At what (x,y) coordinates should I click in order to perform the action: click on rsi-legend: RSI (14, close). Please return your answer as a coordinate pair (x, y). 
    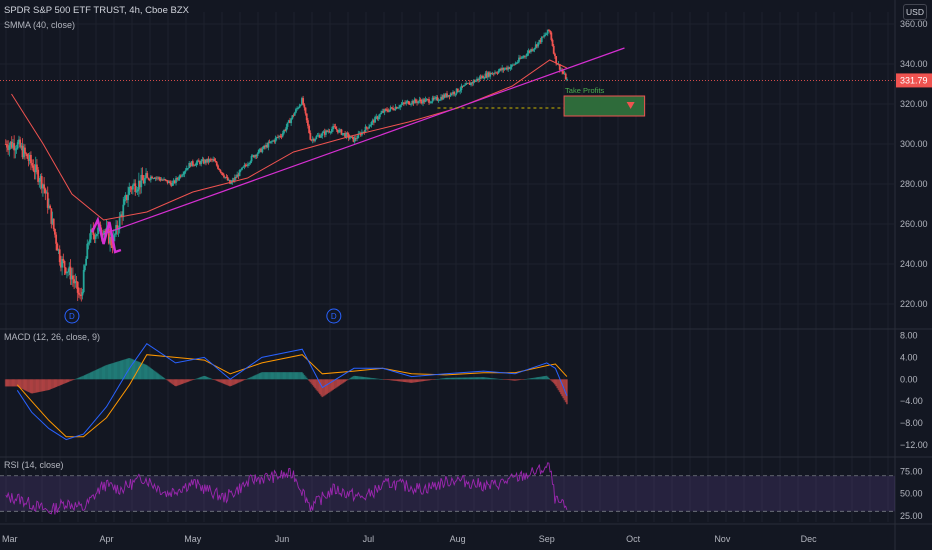
    Looking at the image, I should click on (34, 465).